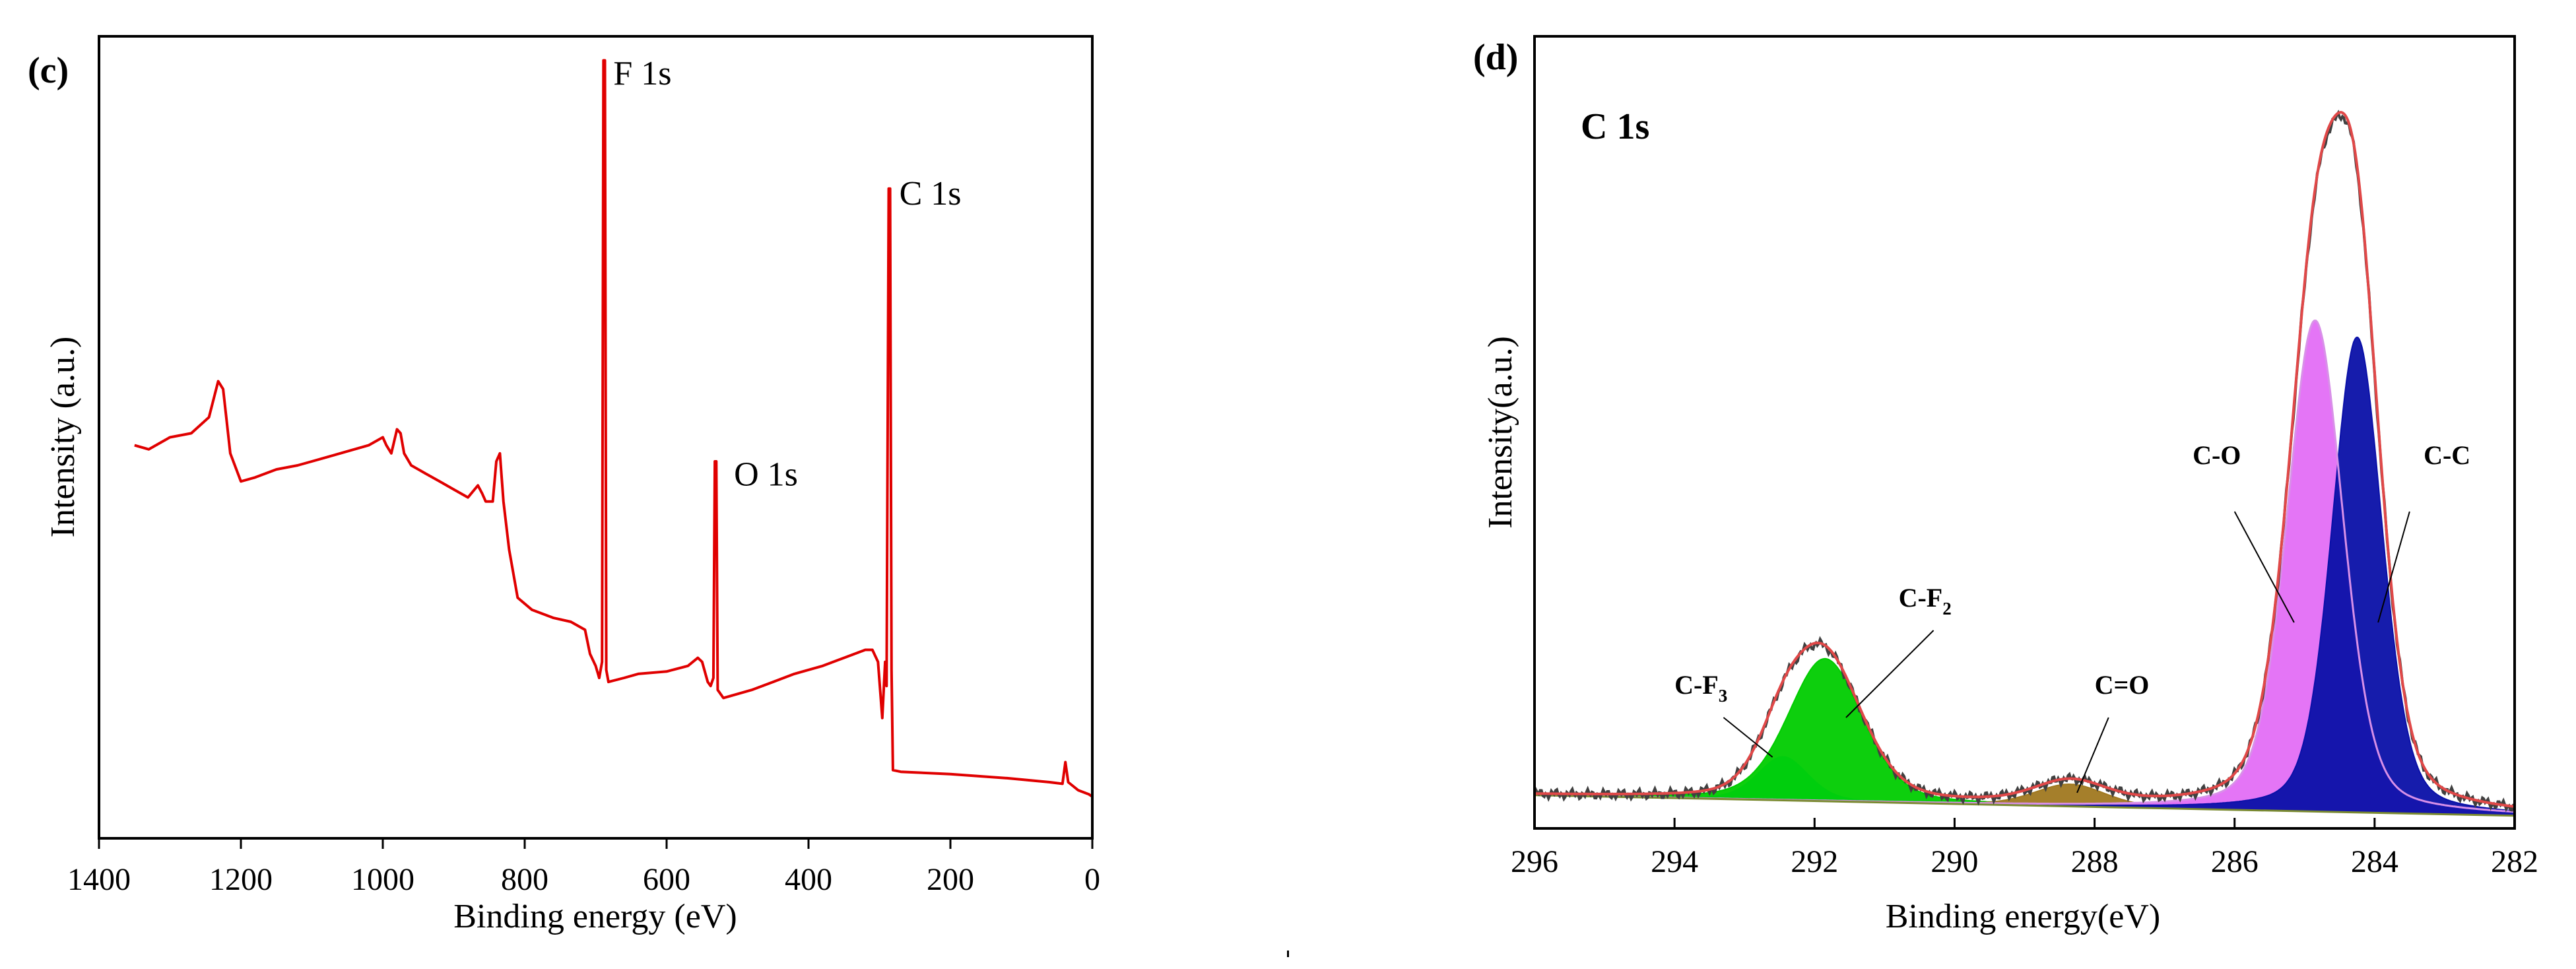 The image size is (2576, 969). Describe the element at coordinates (1921, 598) in the screenshot. I see `panel-d-annotation-c-f2-text: C-F` at that location.